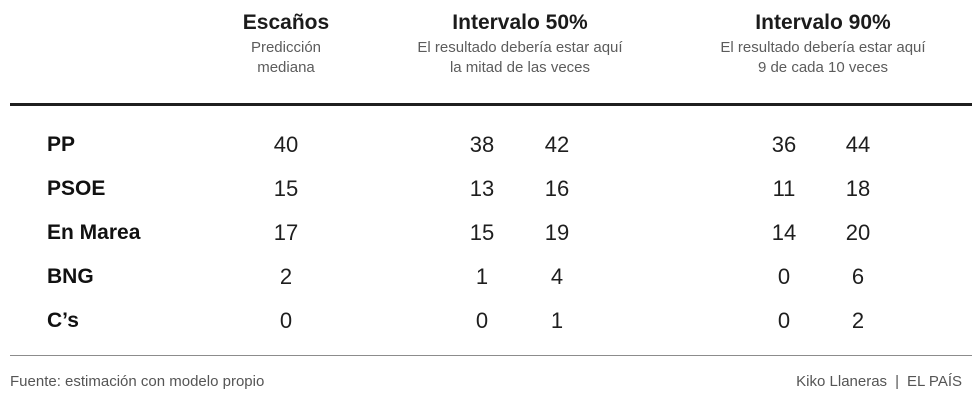 The height and width of the screenshot is (405, 980). Describe the element at coordinates (934, 381) in the screenshot. I see `publication-name: EL PAÍS` at that location.